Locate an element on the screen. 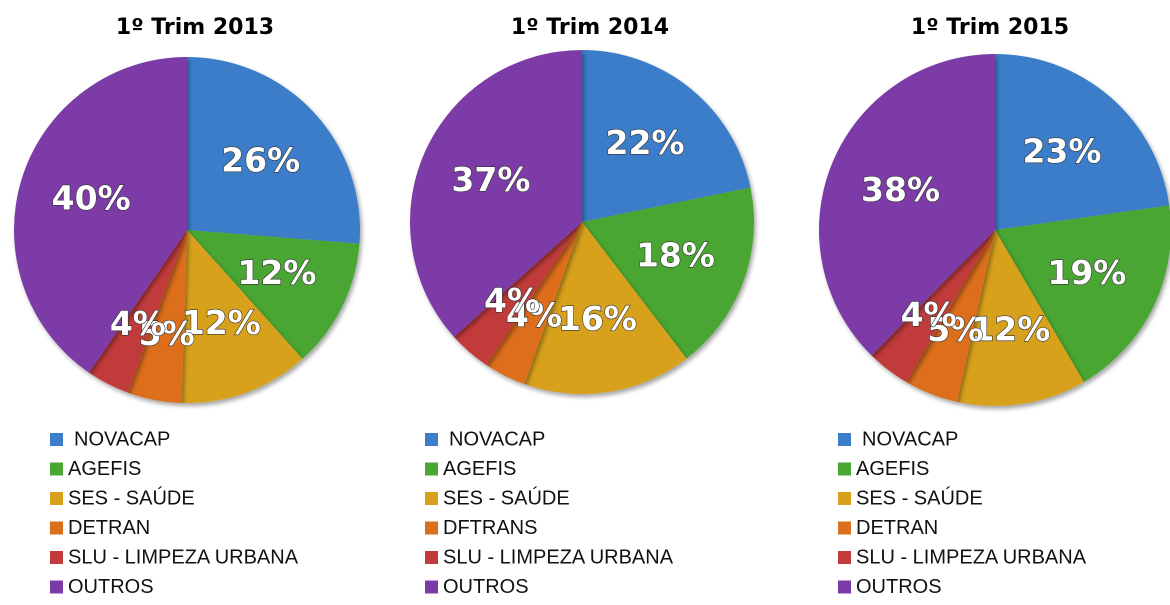  legend-label: DFTRANS is located at coordinates (490, 528).